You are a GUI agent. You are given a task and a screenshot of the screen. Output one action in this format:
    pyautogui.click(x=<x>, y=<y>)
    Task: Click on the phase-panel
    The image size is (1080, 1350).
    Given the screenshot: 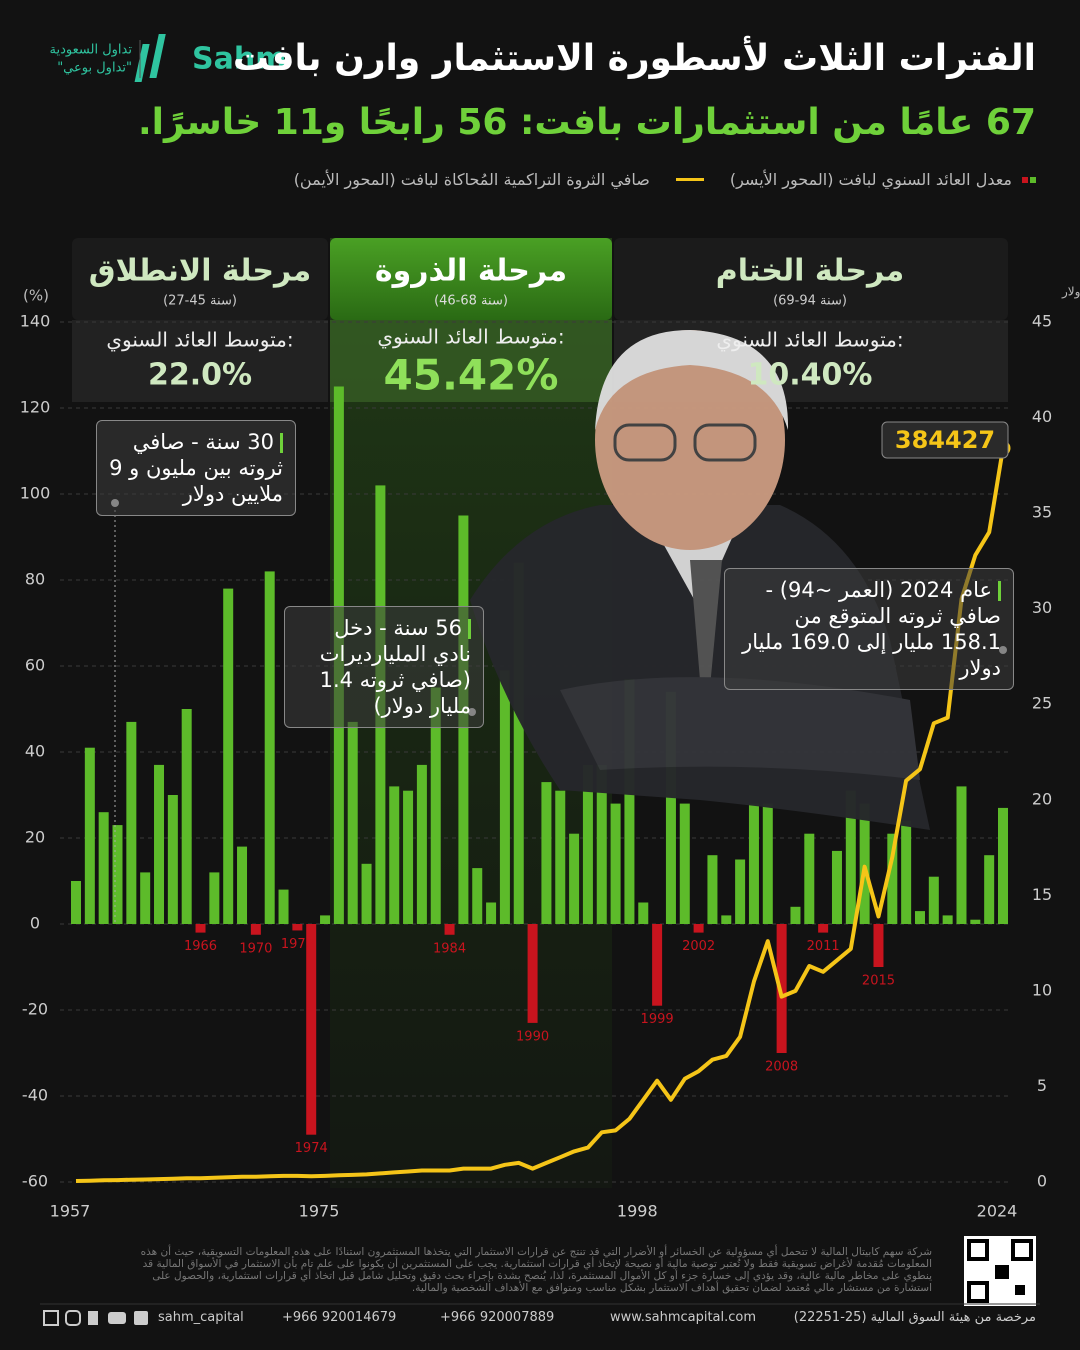 What is the action you would take?
    pyautogui.click(x=200, y=361)
    